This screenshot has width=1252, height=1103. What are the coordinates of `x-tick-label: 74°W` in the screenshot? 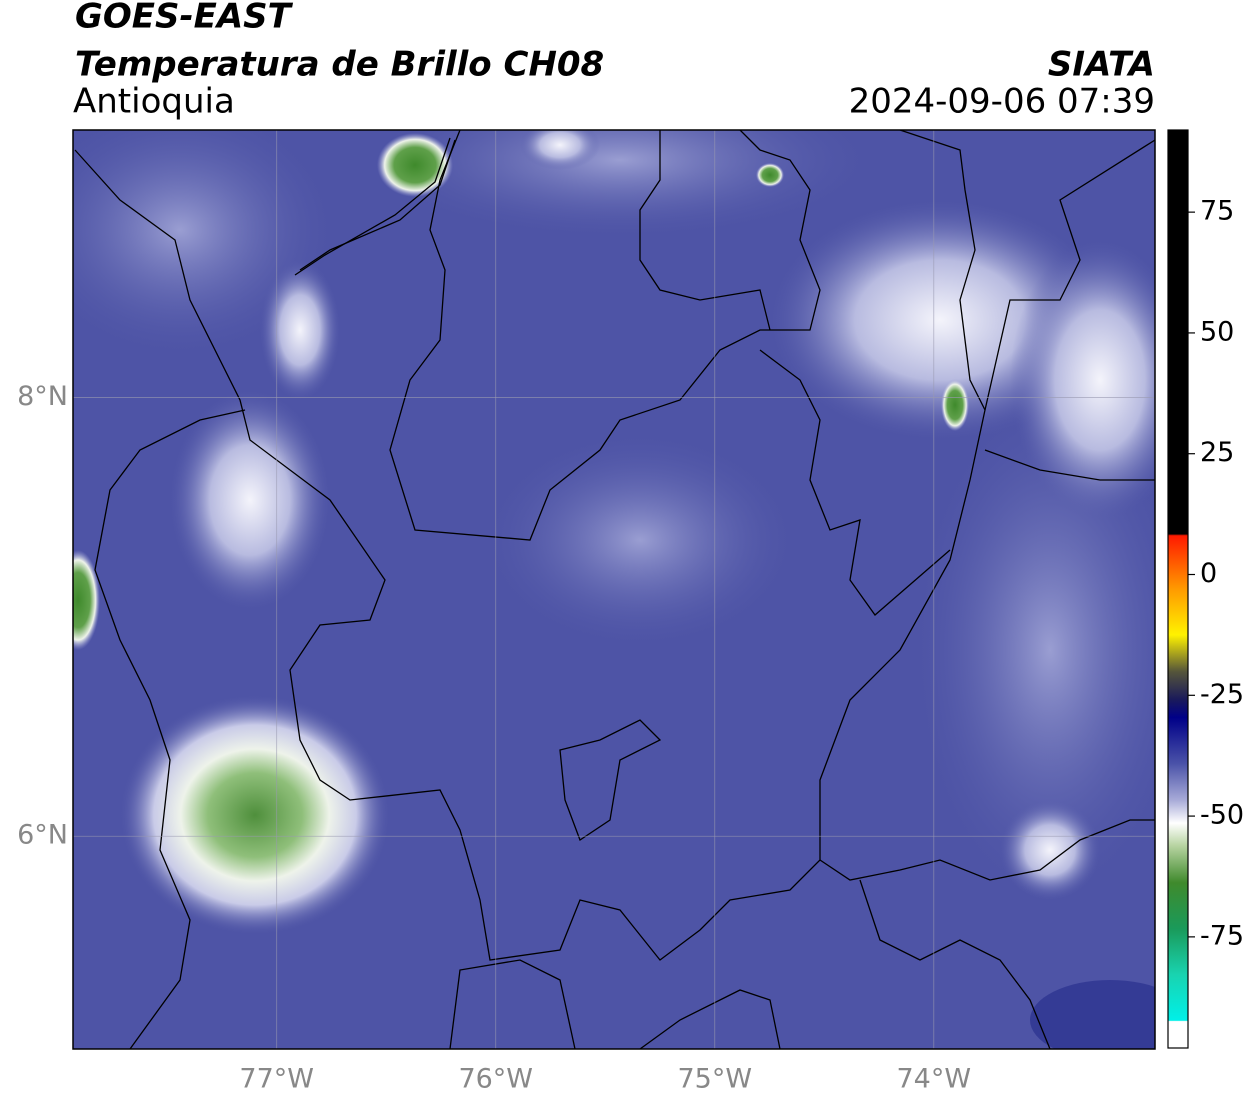 It's located at (934, 1079).